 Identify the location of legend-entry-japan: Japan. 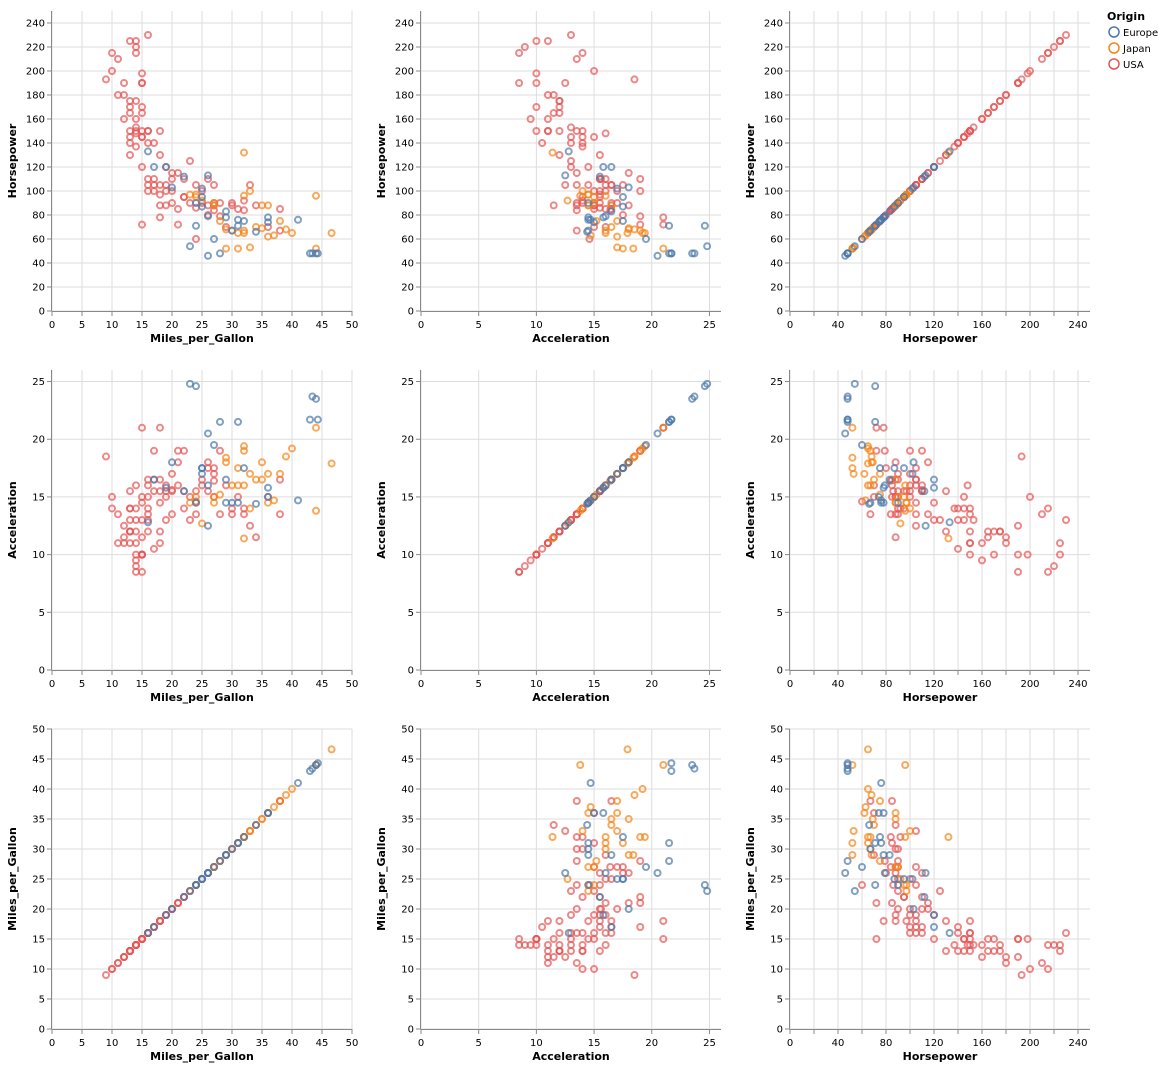
(1129, 48).